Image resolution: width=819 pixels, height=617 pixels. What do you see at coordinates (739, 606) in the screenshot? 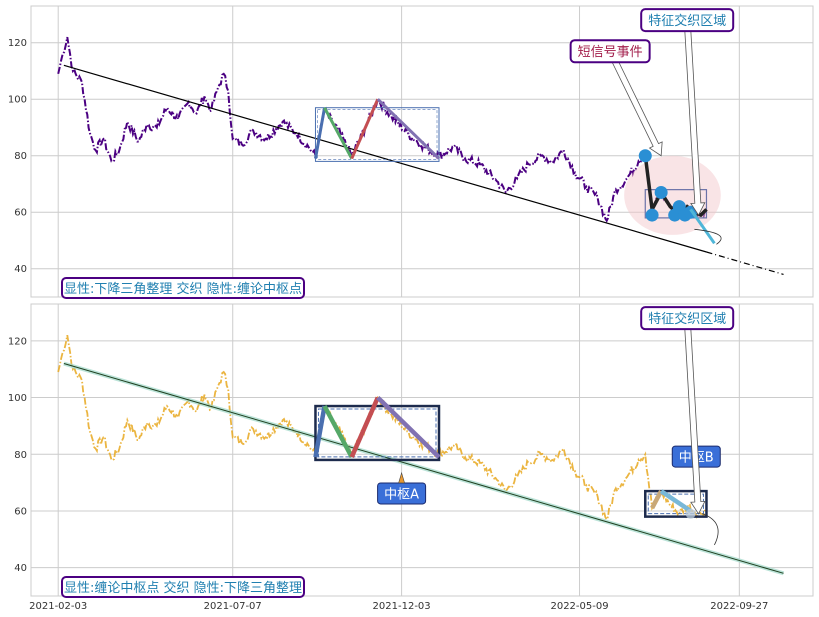
I see `x-tick-label: 2022-09-27` at bounding box center [739, 606].